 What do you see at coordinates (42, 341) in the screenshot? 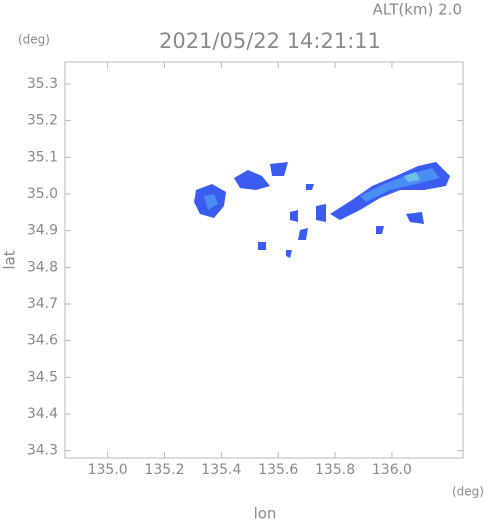
I see `y-tick-label: 34.6` at bounding box center [42, 341].